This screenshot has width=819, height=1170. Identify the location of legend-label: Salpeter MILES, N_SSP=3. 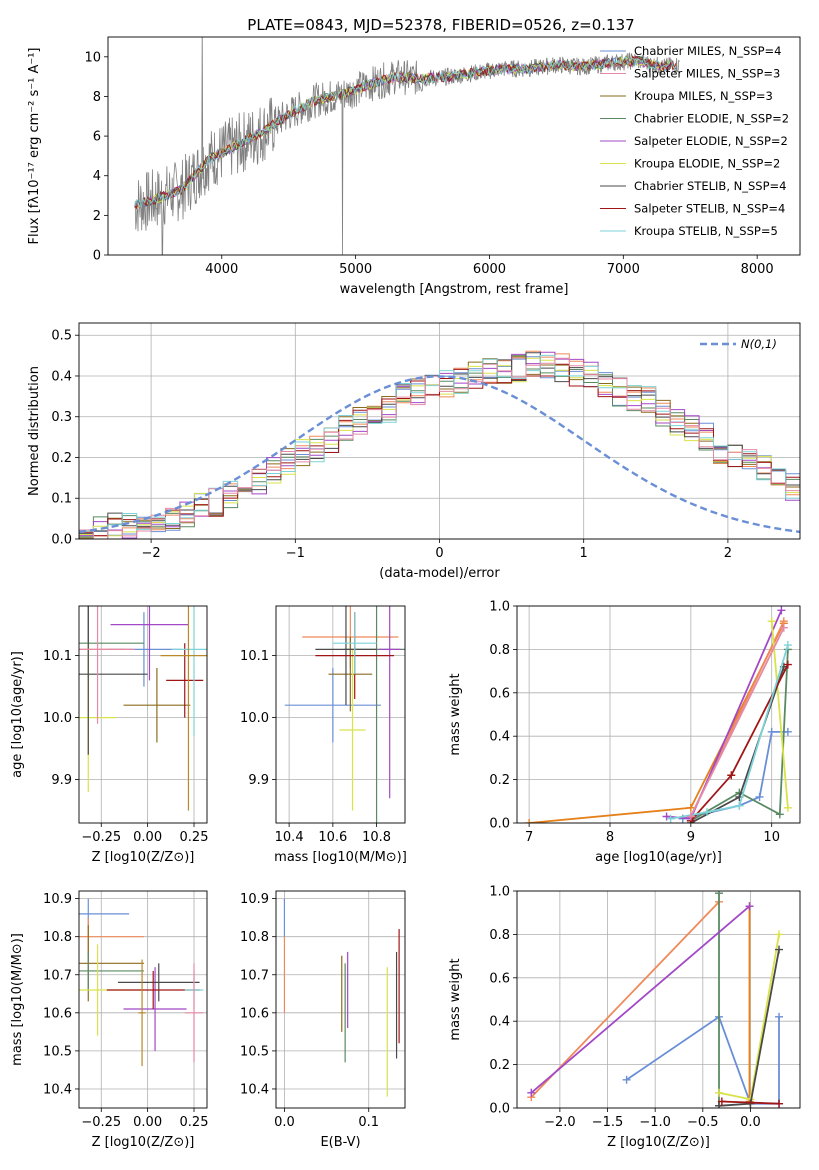
(707, 74).